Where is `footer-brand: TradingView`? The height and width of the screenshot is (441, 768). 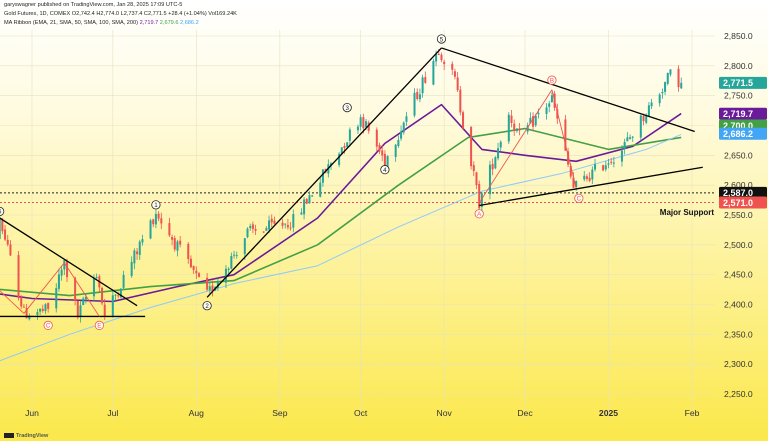
footer-brand: TradingView is located at coordinates (26, 436).